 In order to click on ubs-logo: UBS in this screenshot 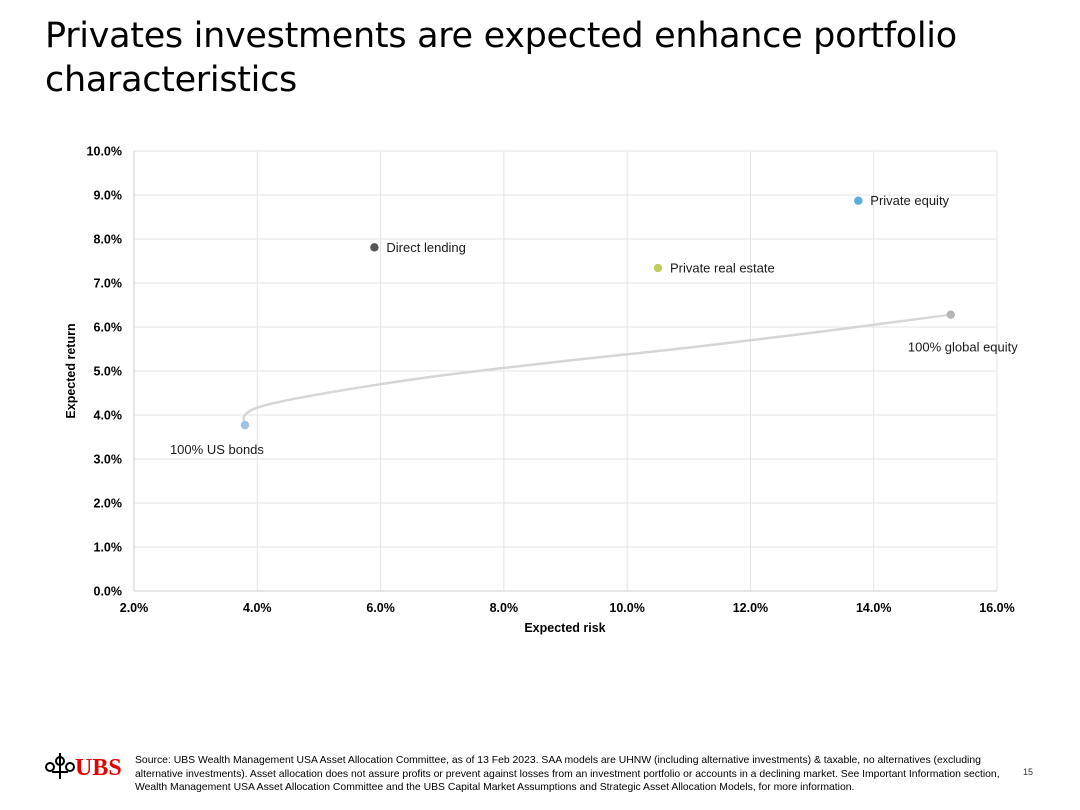, I will do `click(83, 767)`.